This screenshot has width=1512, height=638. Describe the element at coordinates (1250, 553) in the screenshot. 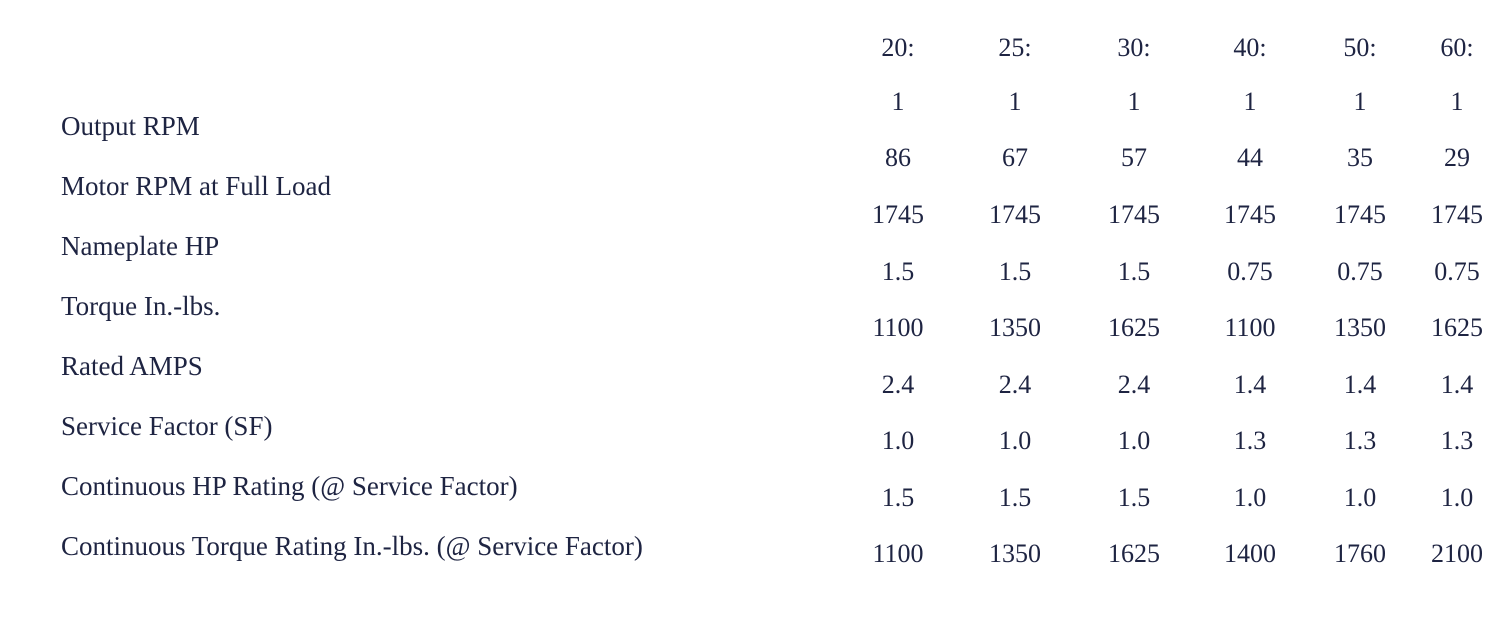

I see `value-continuous-torque: 1400` at that location.